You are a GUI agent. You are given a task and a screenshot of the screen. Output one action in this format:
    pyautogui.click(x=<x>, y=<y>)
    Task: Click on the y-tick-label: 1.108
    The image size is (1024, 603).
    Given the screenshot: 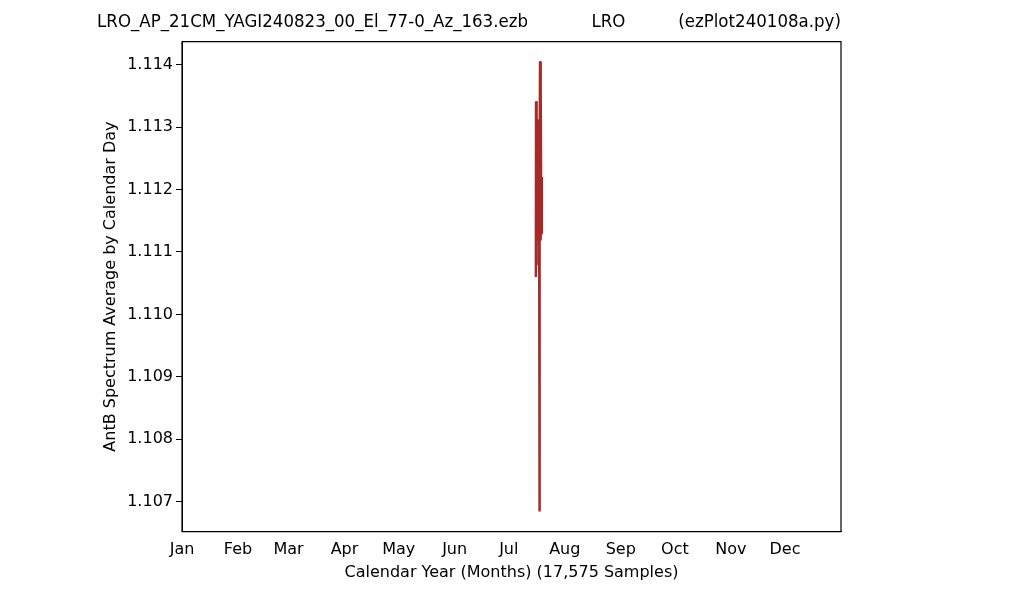 What is the action you would take?
    pyautogui.click(x=150, y=438)
    